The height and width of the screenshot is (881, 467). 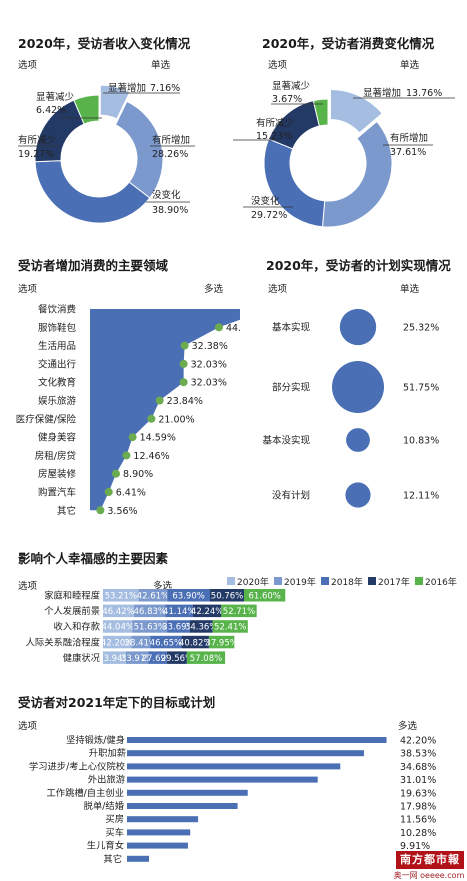 I want to click on areas-value-label: 32.03%, so click(x=209, y=364).